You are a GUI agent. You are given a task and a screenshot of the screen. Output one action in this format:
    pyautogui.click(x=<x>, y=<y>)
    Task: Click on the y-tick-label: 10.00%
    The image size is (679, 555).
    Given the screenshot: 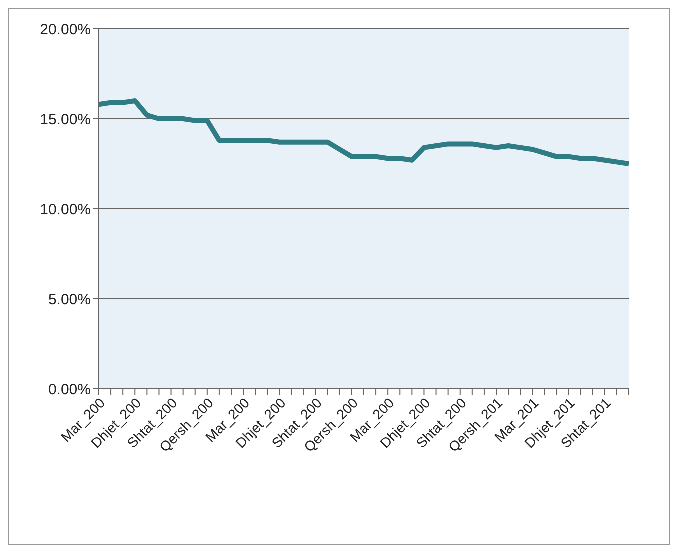 What is the action you would take?
    pyautogui.click(x=65, y=209)
    